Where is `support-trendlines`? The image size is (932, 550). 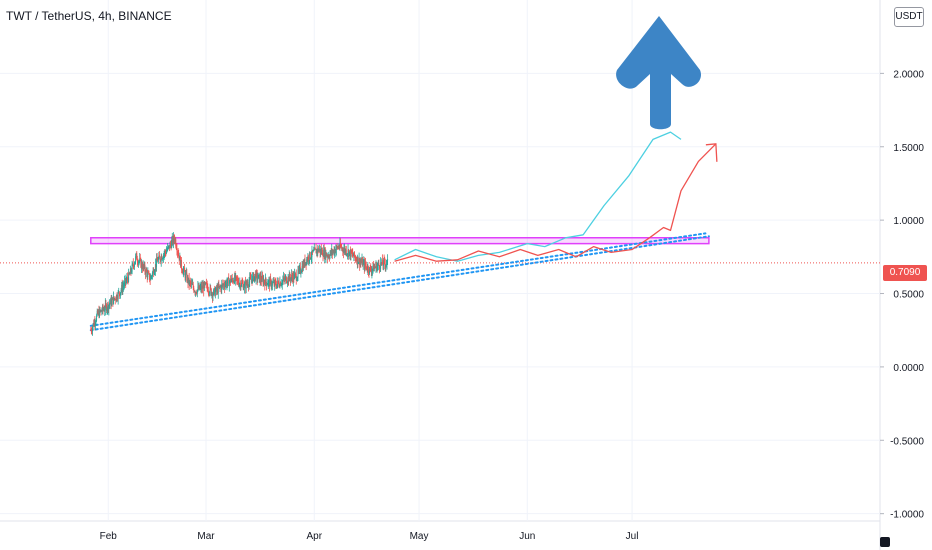 support-trendlines is located at coordinates (399, 282).